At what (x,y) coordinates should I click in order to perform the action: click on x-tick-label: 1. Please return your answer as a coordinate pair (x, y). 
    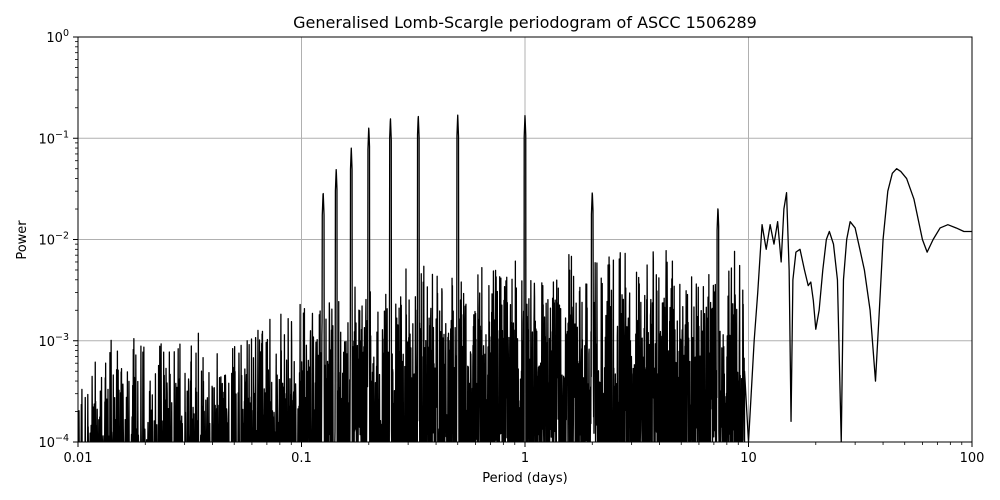
    Looking at the image, I should click on (525, 458).